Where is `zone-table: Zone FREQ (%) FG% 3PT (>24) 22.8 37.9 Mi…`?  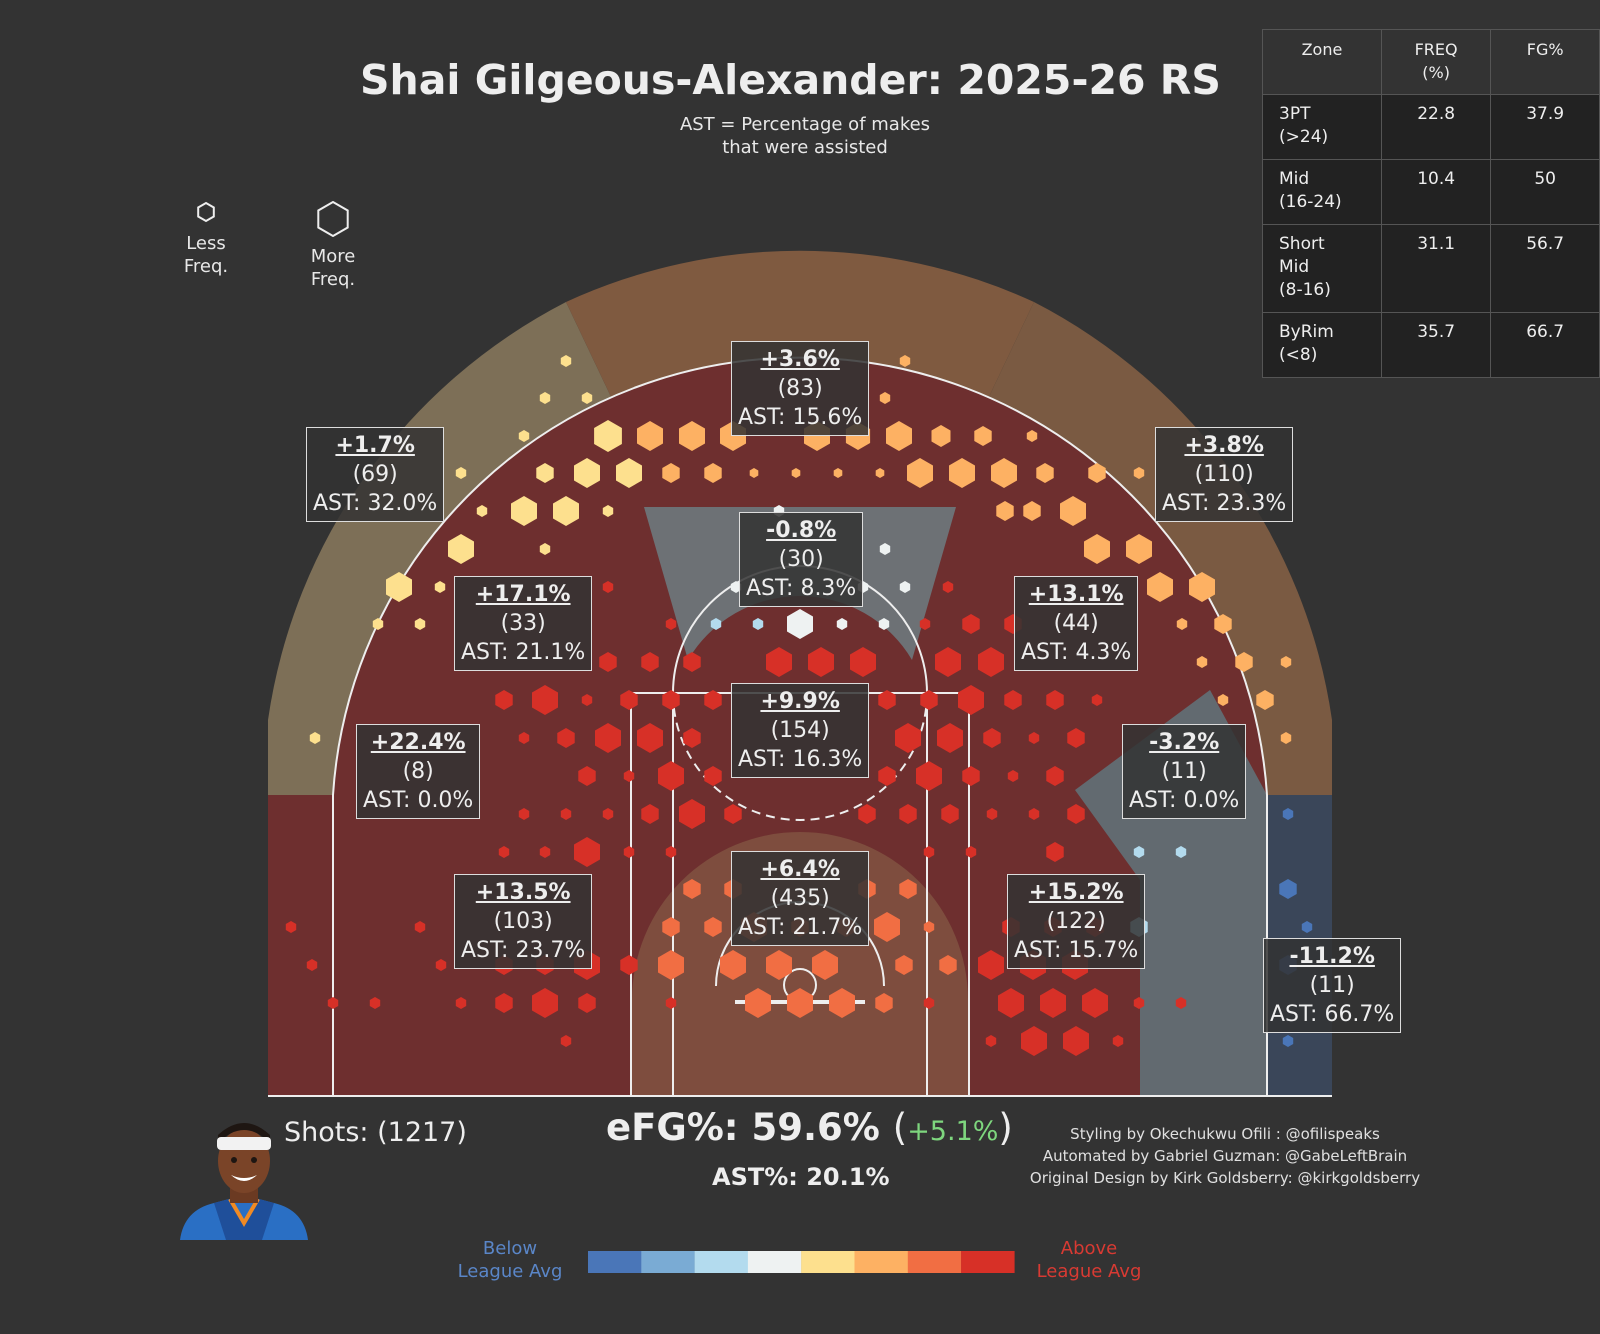 zone-table: Zone FREQ (%) FG% 3PT (>24) 22.8 37.9 Mi… is located at coordinates (1431, 203).